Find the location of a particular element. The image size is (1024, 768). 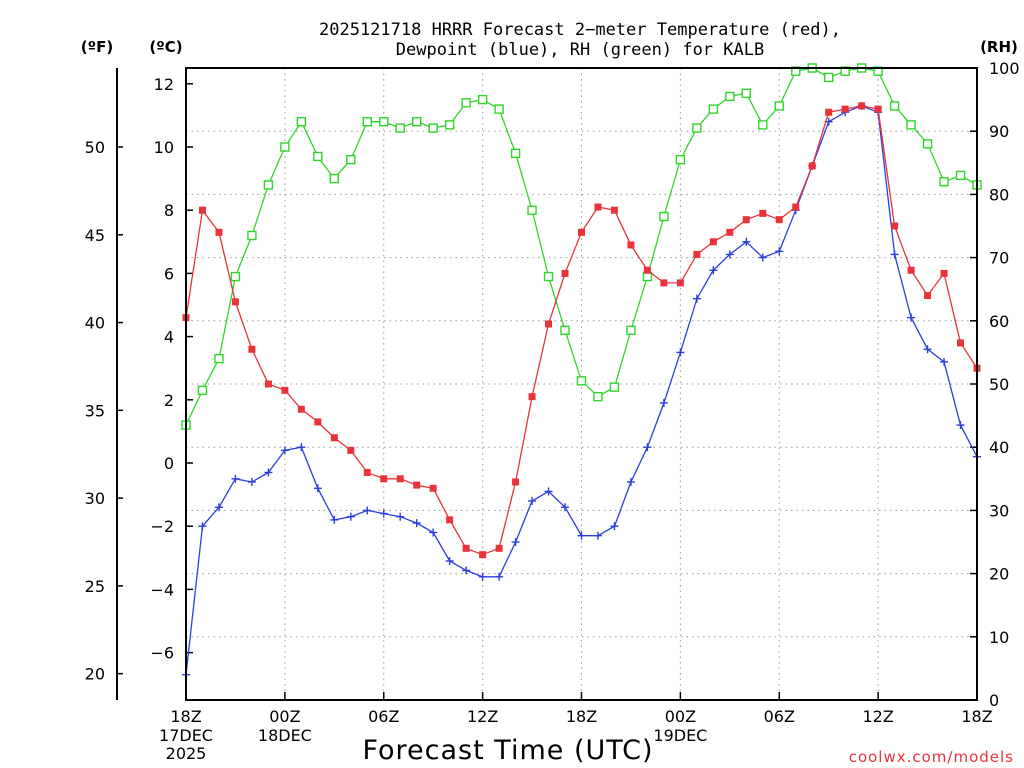

rh-tick-label: 30 is located at coordinates (999, 510).